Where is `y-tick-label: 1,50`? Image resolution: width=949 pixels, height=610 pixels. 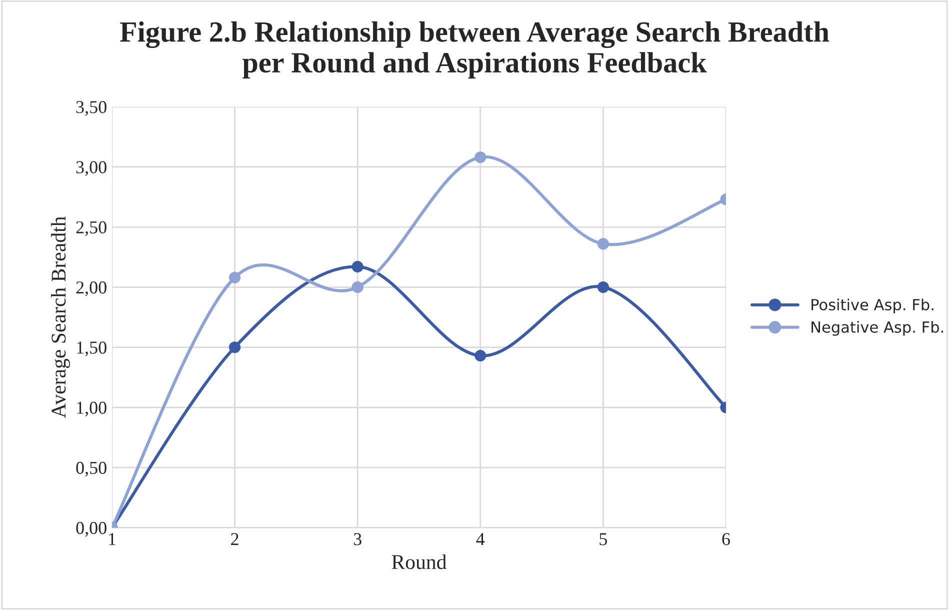 y-tick-label: 1,50 is located at coordinates (91, 349).